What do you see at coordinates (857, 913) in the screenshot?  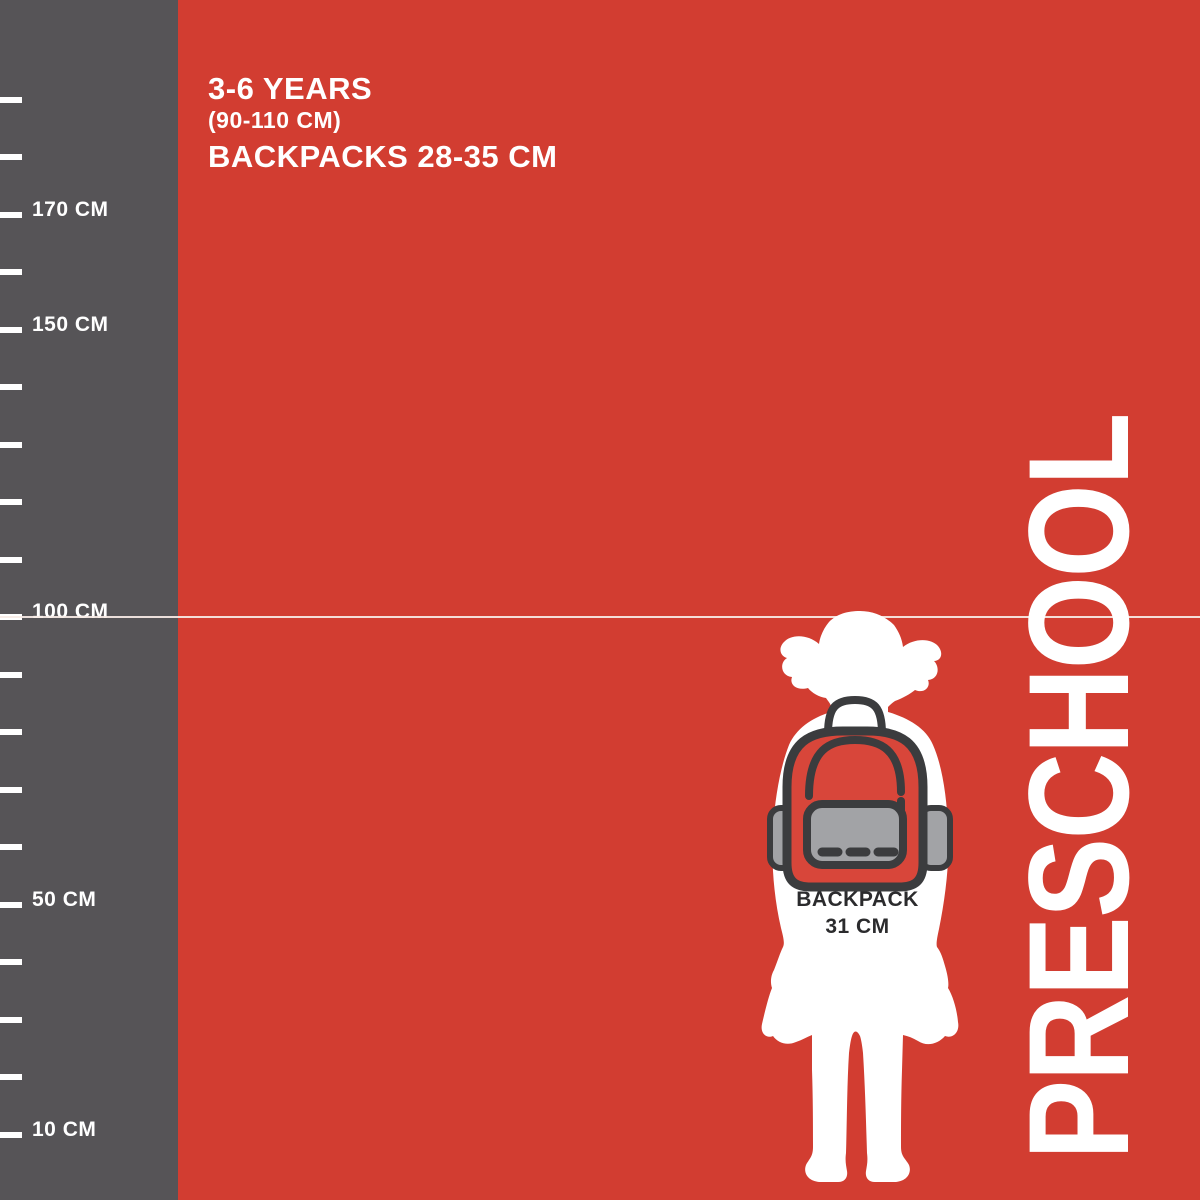 I see `backpack-label: BACKPACK 31 CM` at bounding box center [857, 913].